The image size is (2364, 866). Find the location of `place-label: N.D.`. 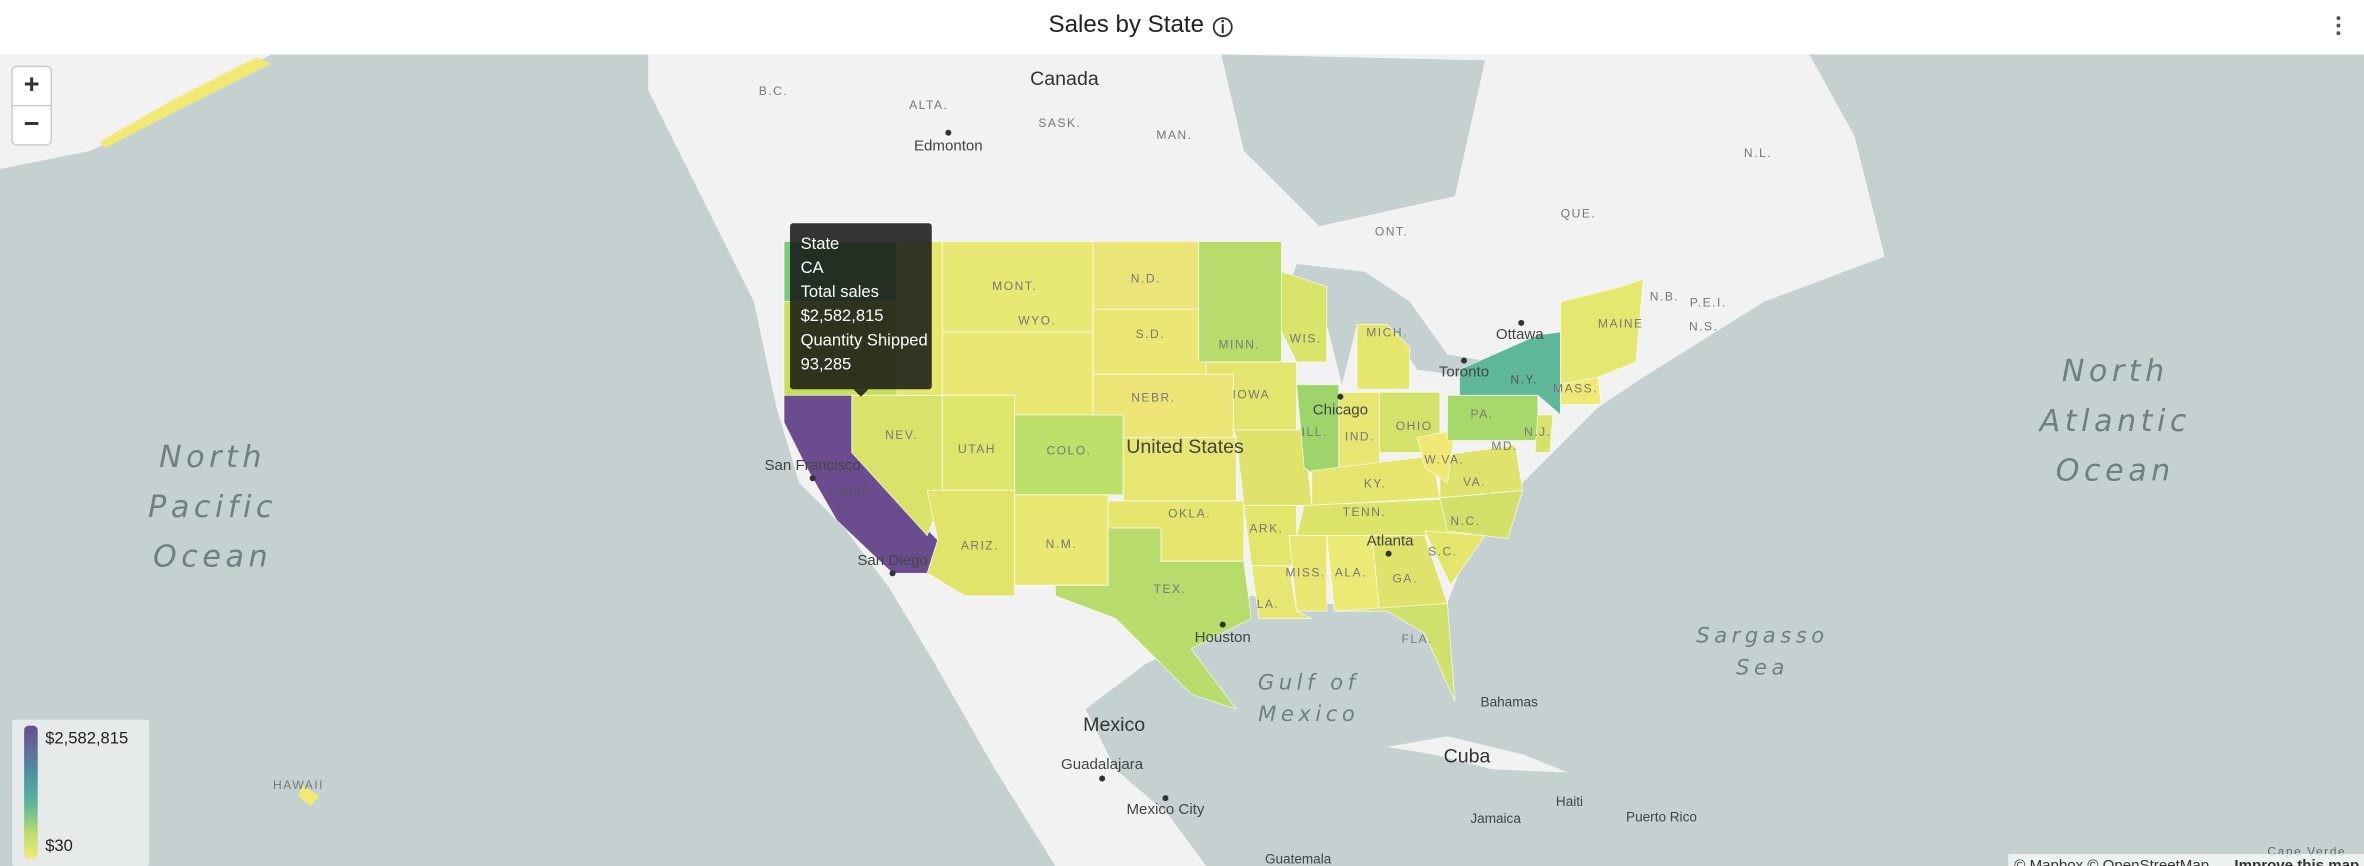

place-label: N.D. is located at coordinates (1146, 278).